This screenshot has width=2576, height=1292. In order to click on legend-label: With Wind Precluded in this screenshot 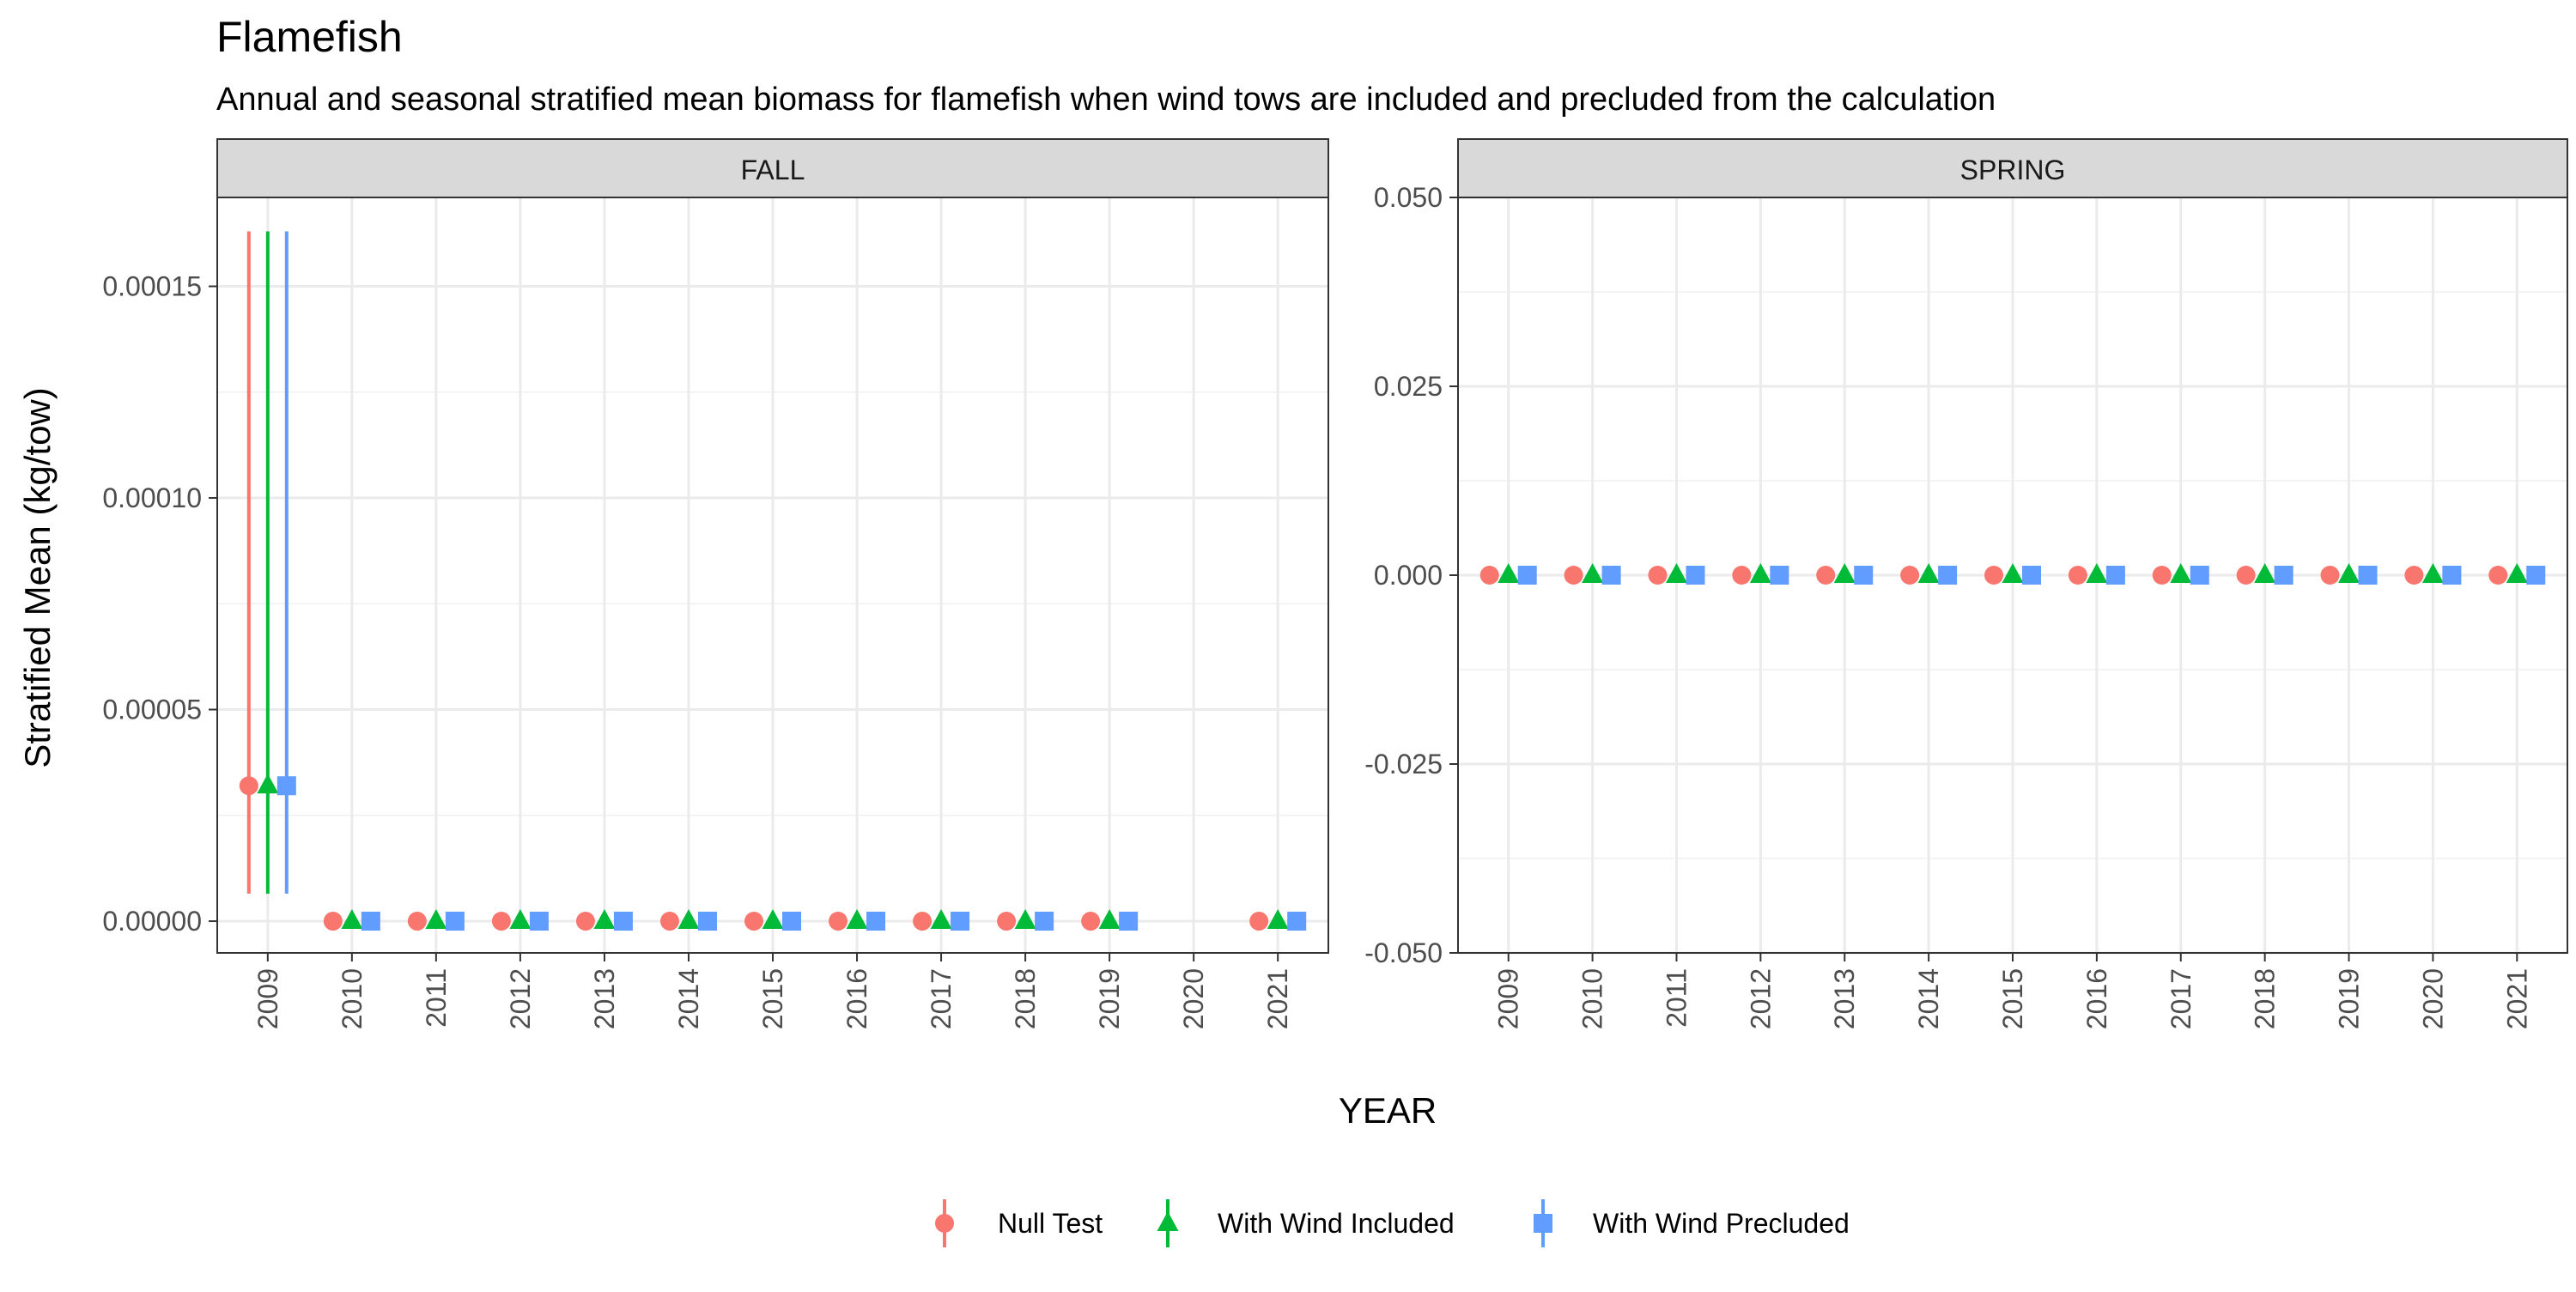, I will do `click(1722, 1223)`.